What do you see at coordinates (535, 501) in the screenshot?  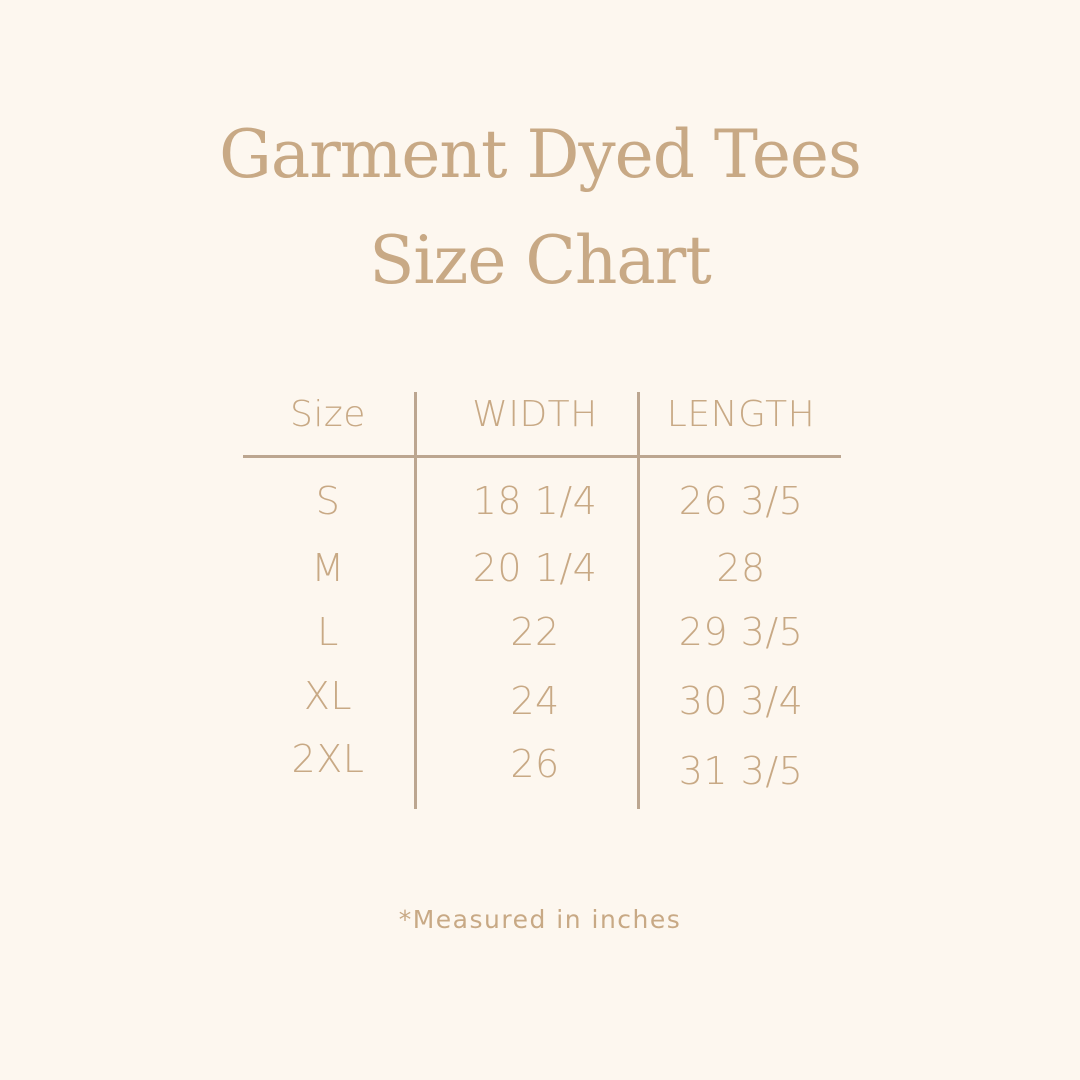 I see `cell-width: 18 1/4` at bounding box center [535, 501].